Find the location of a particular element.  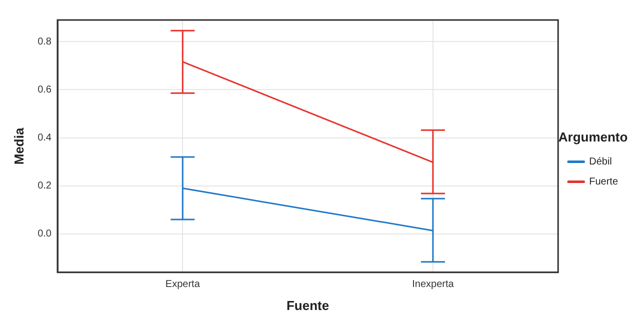

y-tick-label: 0.2 is located at coordinates (45, 186).